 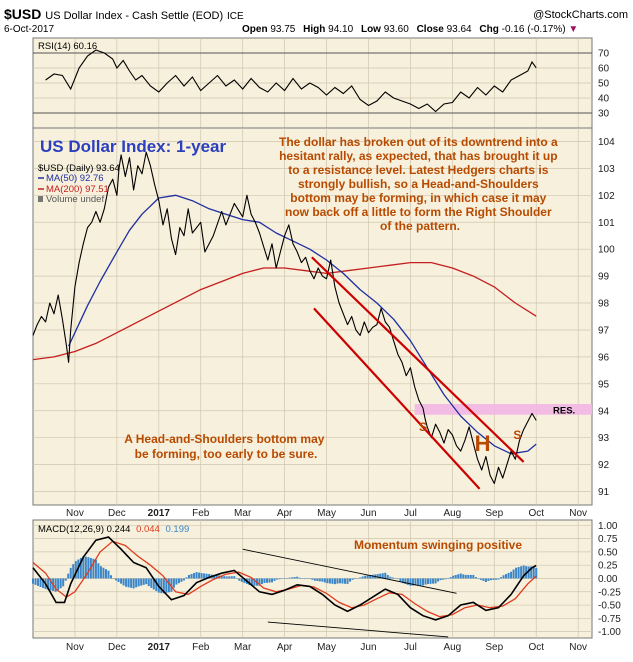 I want to click on macd-x-tick-label: Apr, so click(x=285, y=647).